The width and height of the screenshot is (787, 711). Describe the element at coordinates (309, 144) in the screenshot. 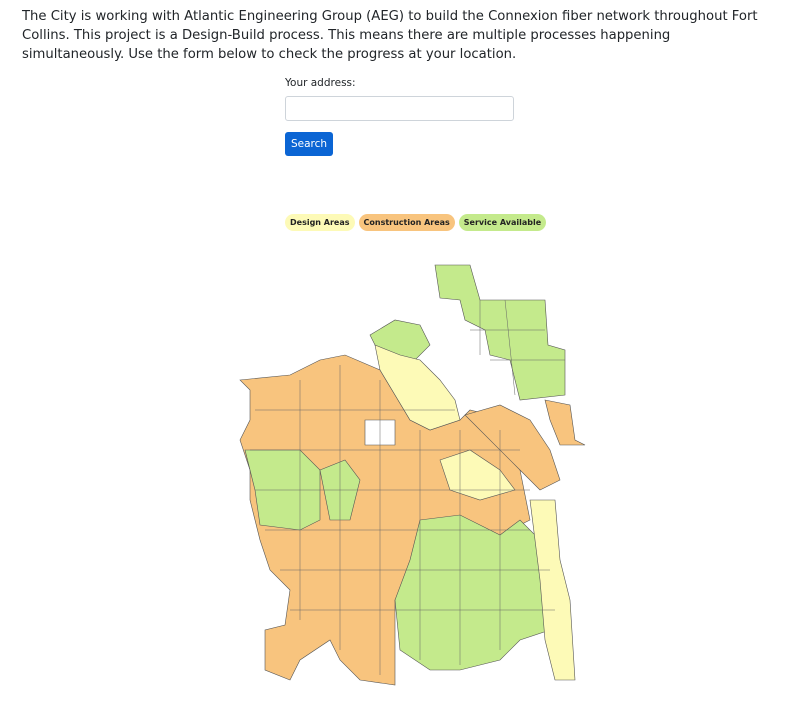

I see `search-button: Search` at that location.